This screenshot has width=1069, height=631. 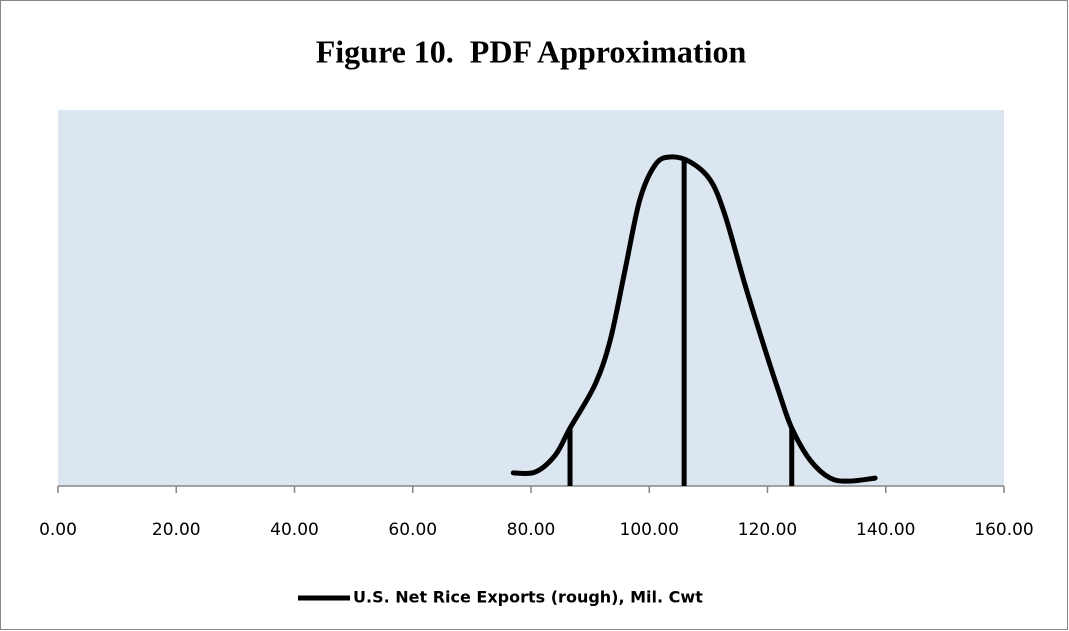 What do you see at coordinates (531, 530) in the screenshot?
I see `x-tick-label: 80.00` at bounding box center [531, 530].